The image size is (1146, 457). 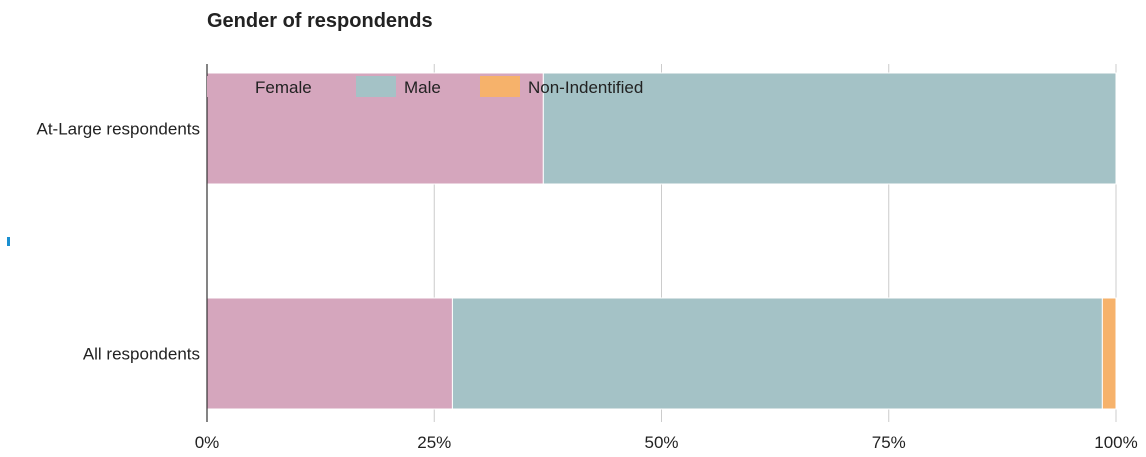 What do you see at coordinates (207, 442) in the screenshot?
I see `x-tick-label: 0%` at bounding box center [207, 442].